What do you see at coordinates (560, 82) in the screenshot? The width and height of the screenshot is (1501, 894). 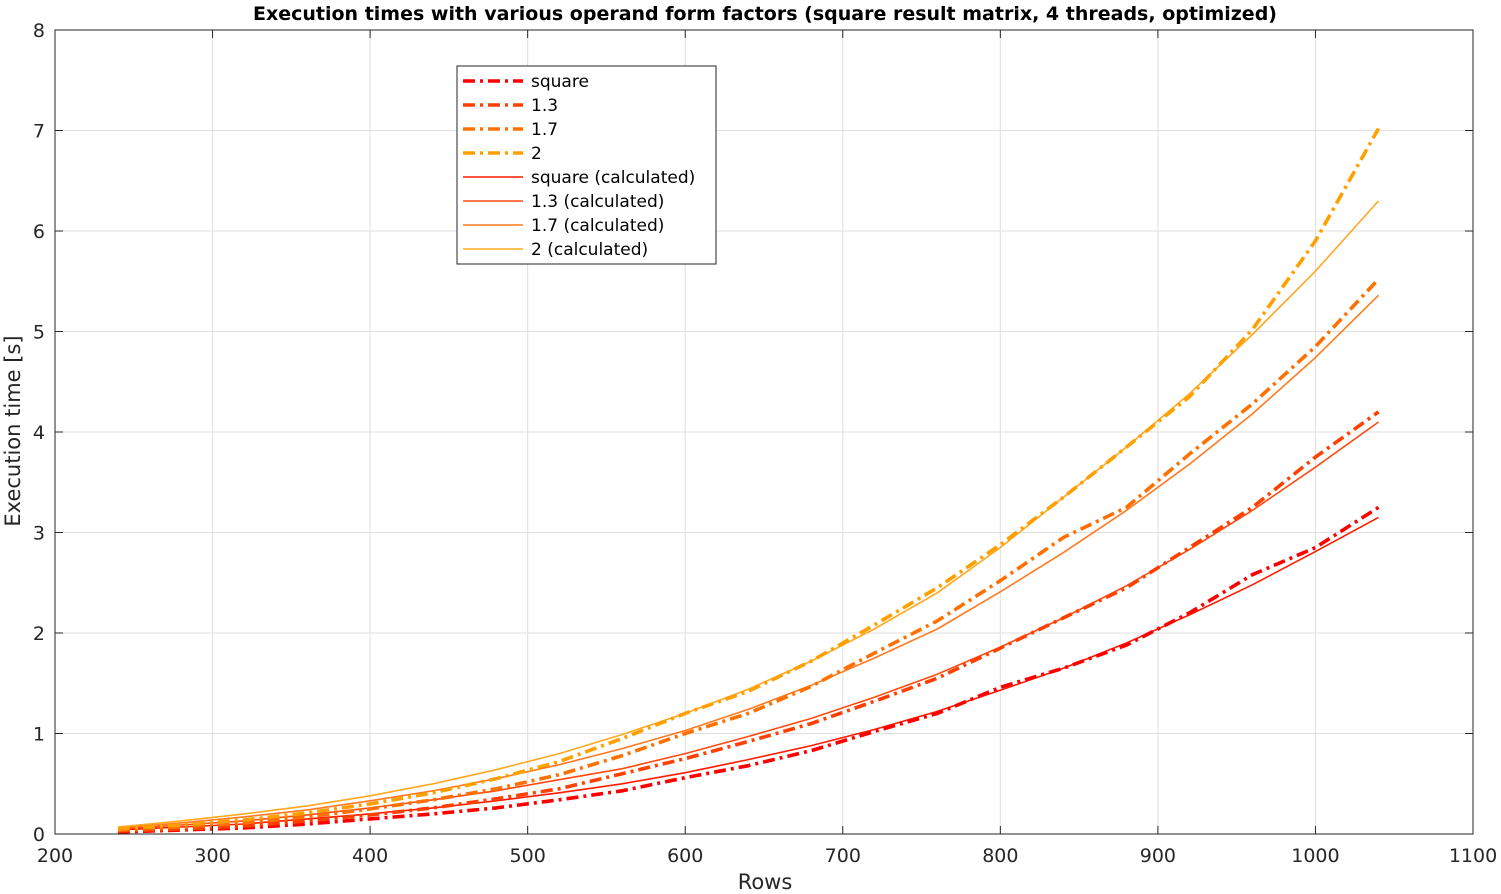 I see `legend-label: square` at bounding box center [560, 82].